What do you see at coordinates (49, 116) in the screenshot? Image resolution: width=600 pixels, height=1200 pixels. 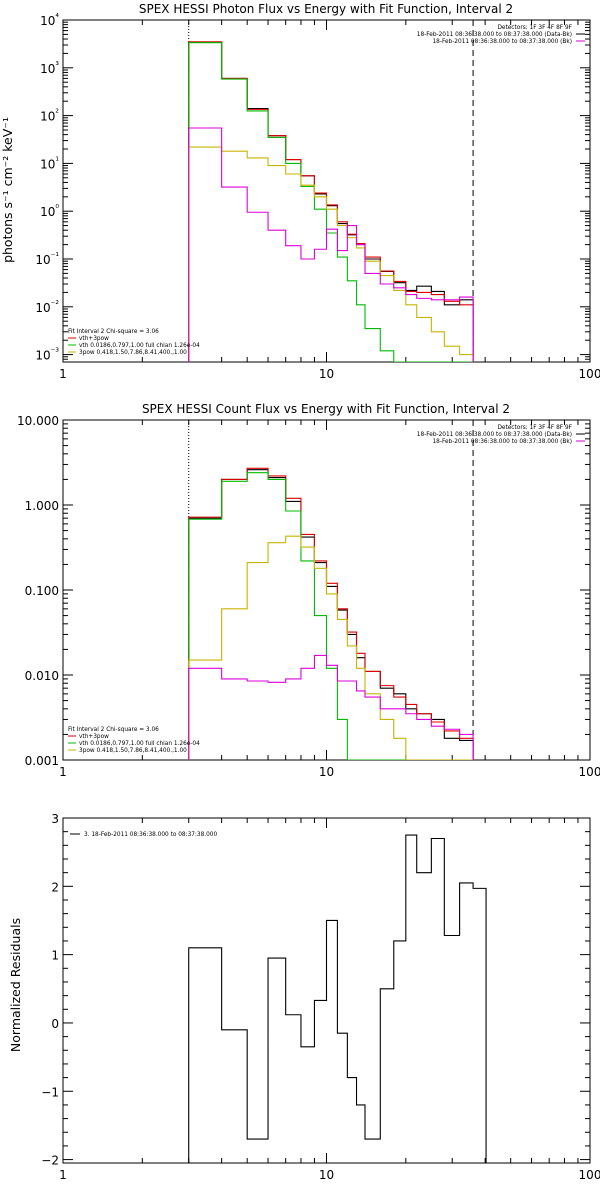 I see `photon-flux-y-tick-label: 10²` at bounding box center [49, 116].